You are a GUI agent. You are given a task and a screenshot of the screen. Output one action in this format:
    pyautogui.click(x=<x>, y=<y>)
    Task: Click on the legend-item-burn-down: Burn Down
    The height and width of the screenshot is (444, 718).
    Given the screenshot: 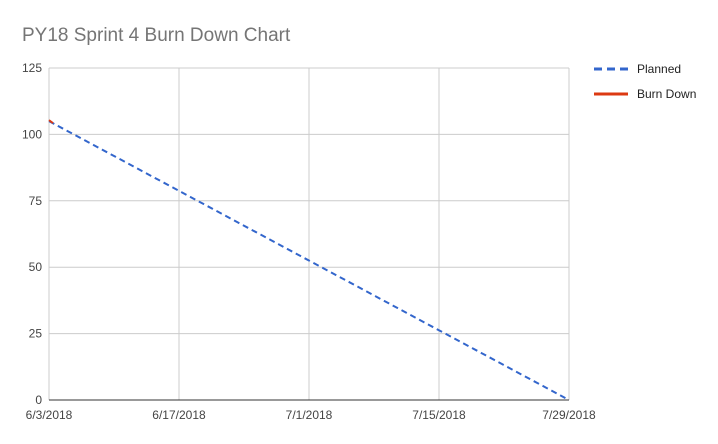 What is the action you would take?
    pyautogui.click(x=645, y=94)
    